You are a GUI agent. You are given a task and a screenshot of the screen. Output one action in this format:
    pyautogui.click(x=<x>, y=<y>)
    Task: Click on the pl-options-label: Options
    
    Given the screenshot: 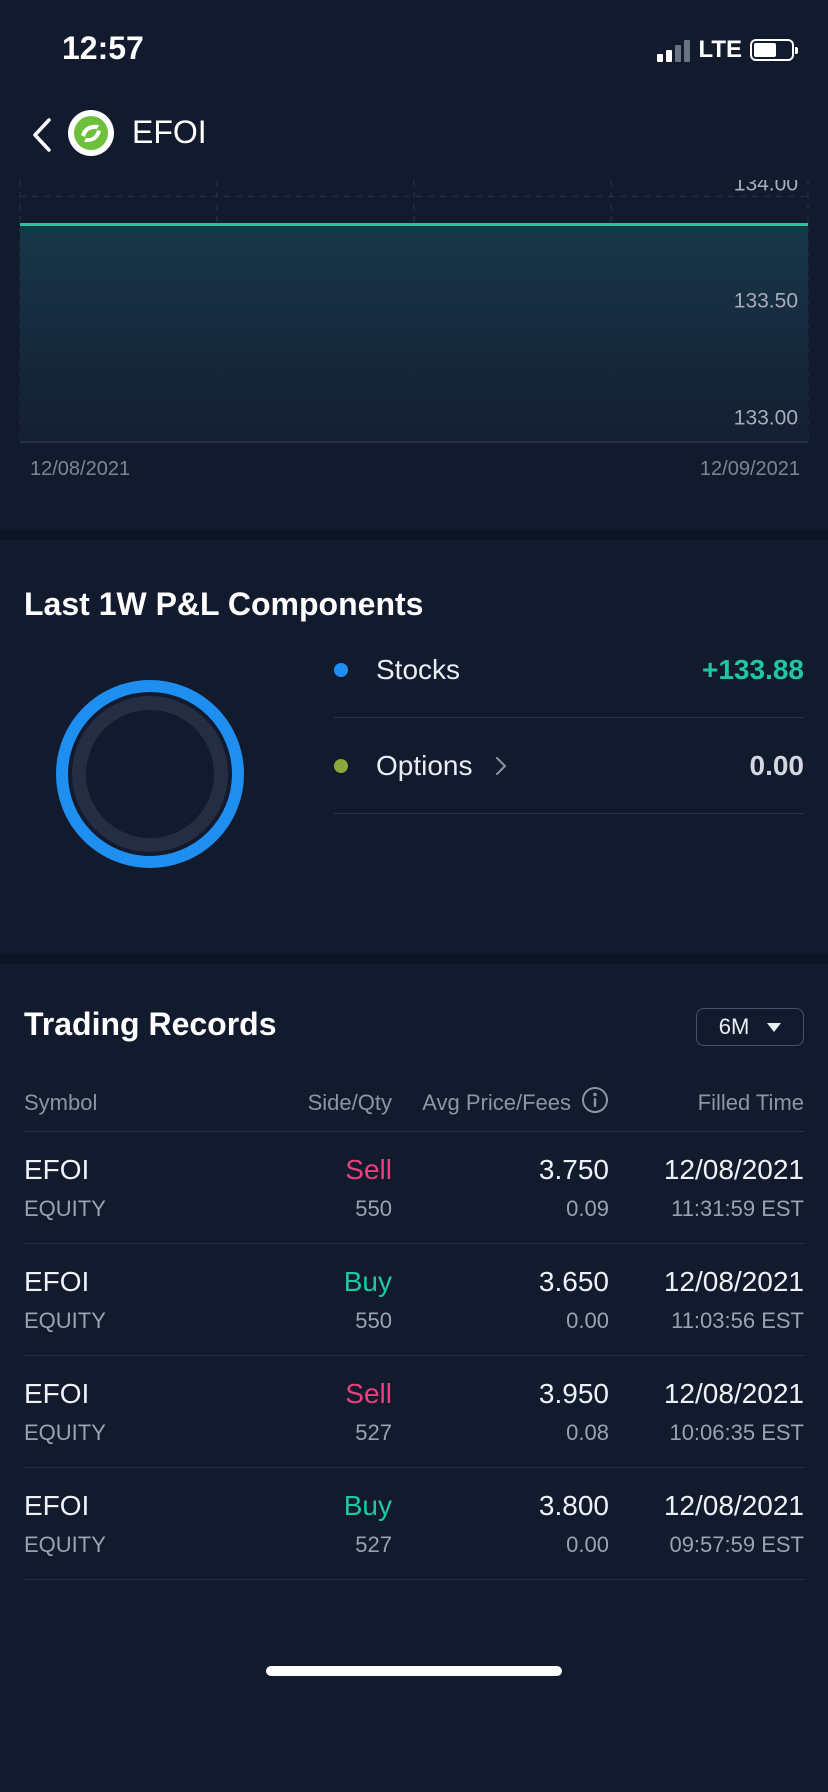 What is the action you would take?
    pyautogui.click(x=424, y=765)
    